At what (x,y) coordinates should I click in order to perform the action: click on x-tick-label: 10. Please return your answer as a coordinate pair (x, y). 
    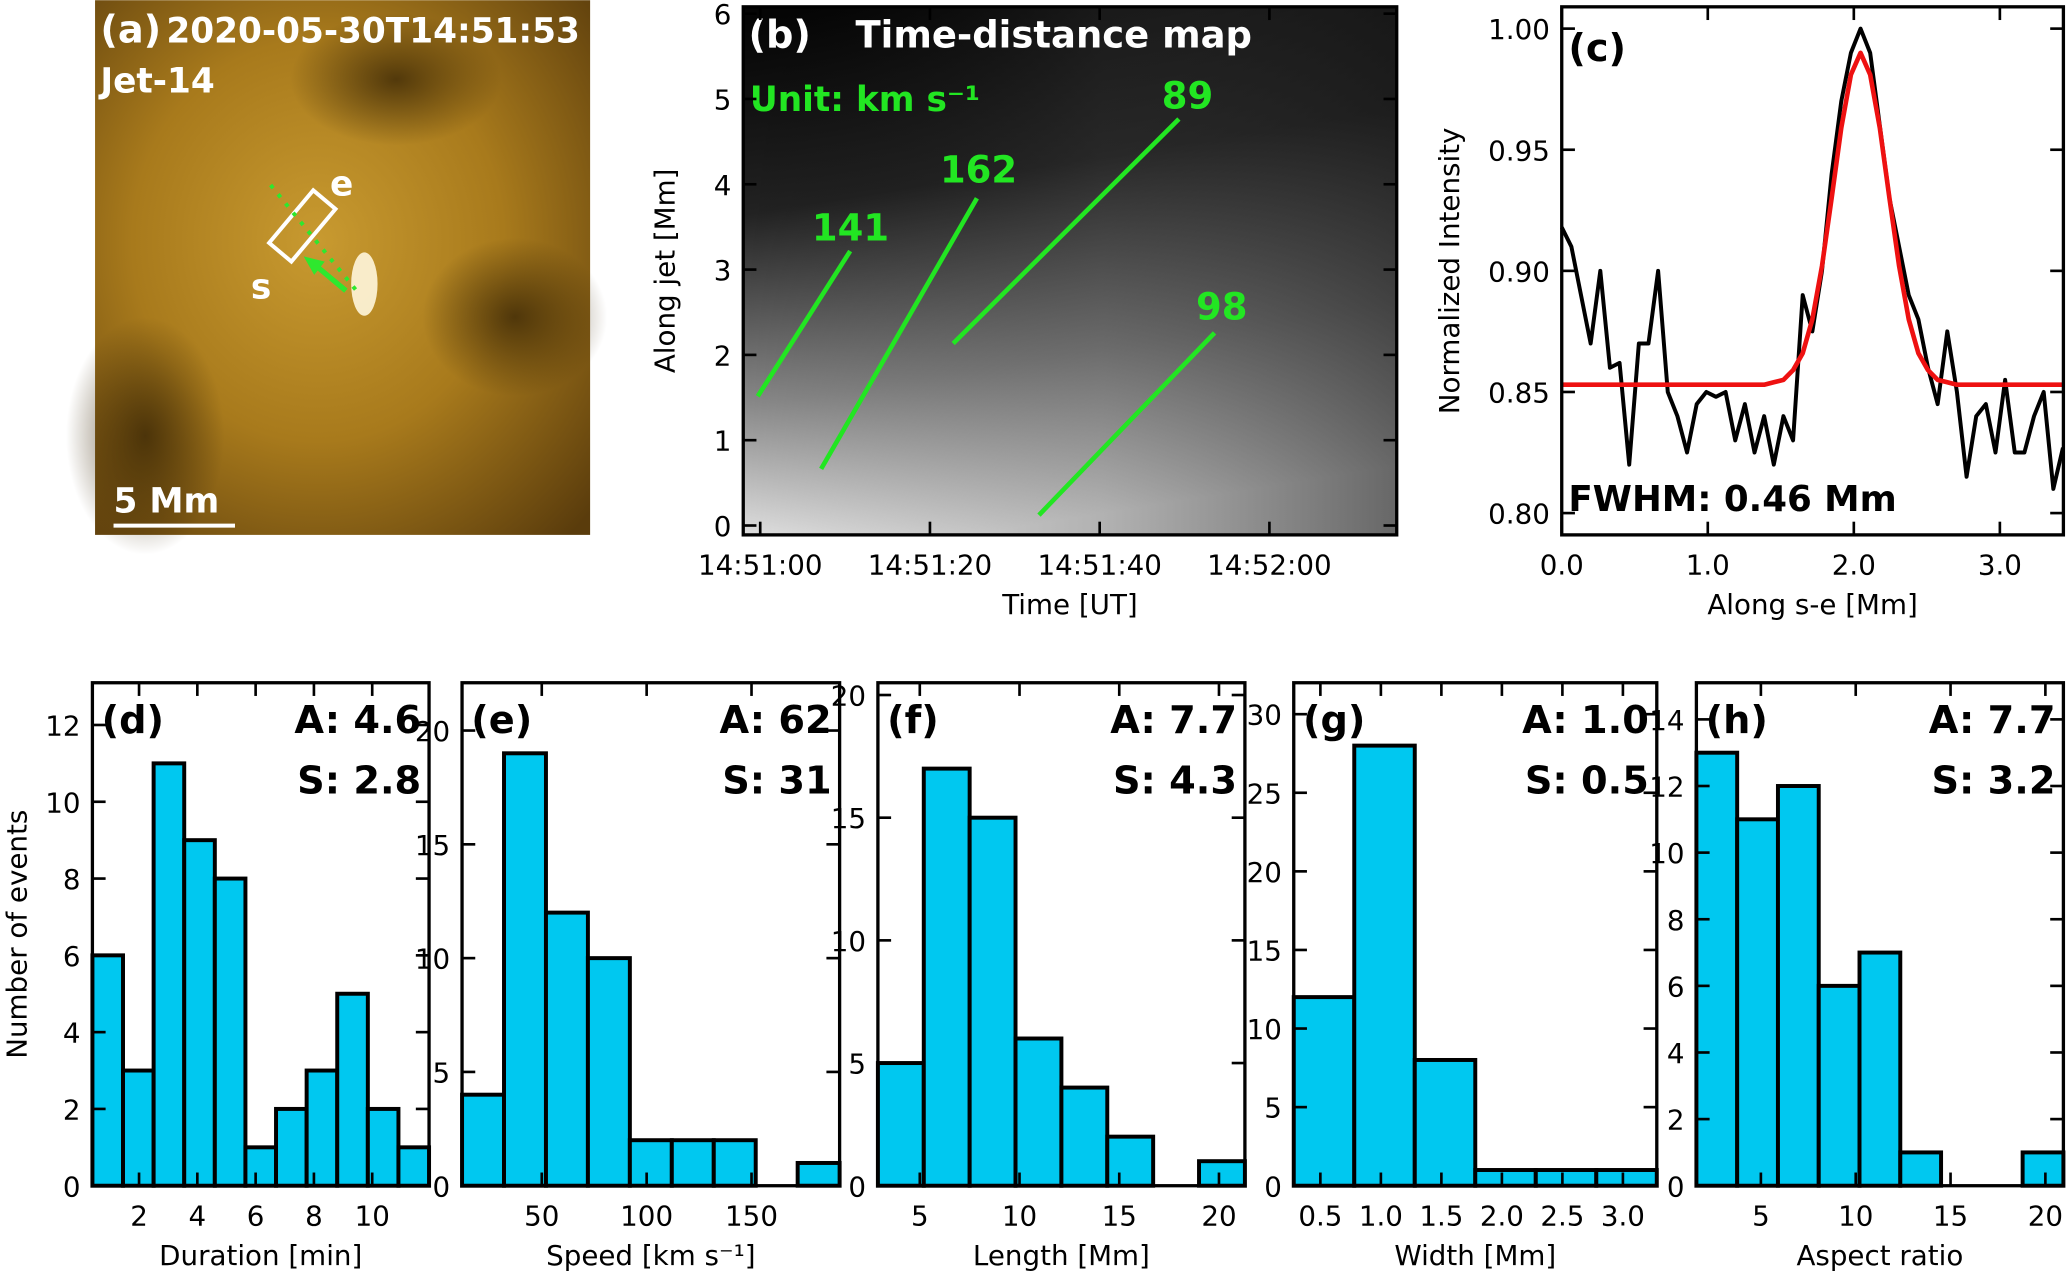
    Looking at the image, I should click on (1019, 1215).